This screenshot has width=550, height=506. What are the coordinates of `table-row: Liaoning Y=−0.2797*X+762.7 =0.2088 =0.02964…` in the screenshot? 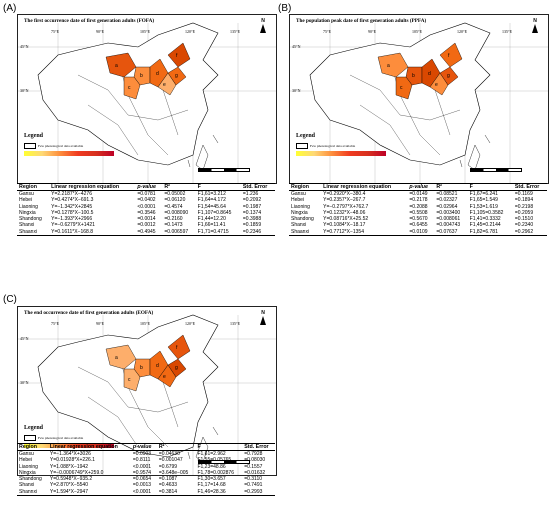 It's located at (418, 207).